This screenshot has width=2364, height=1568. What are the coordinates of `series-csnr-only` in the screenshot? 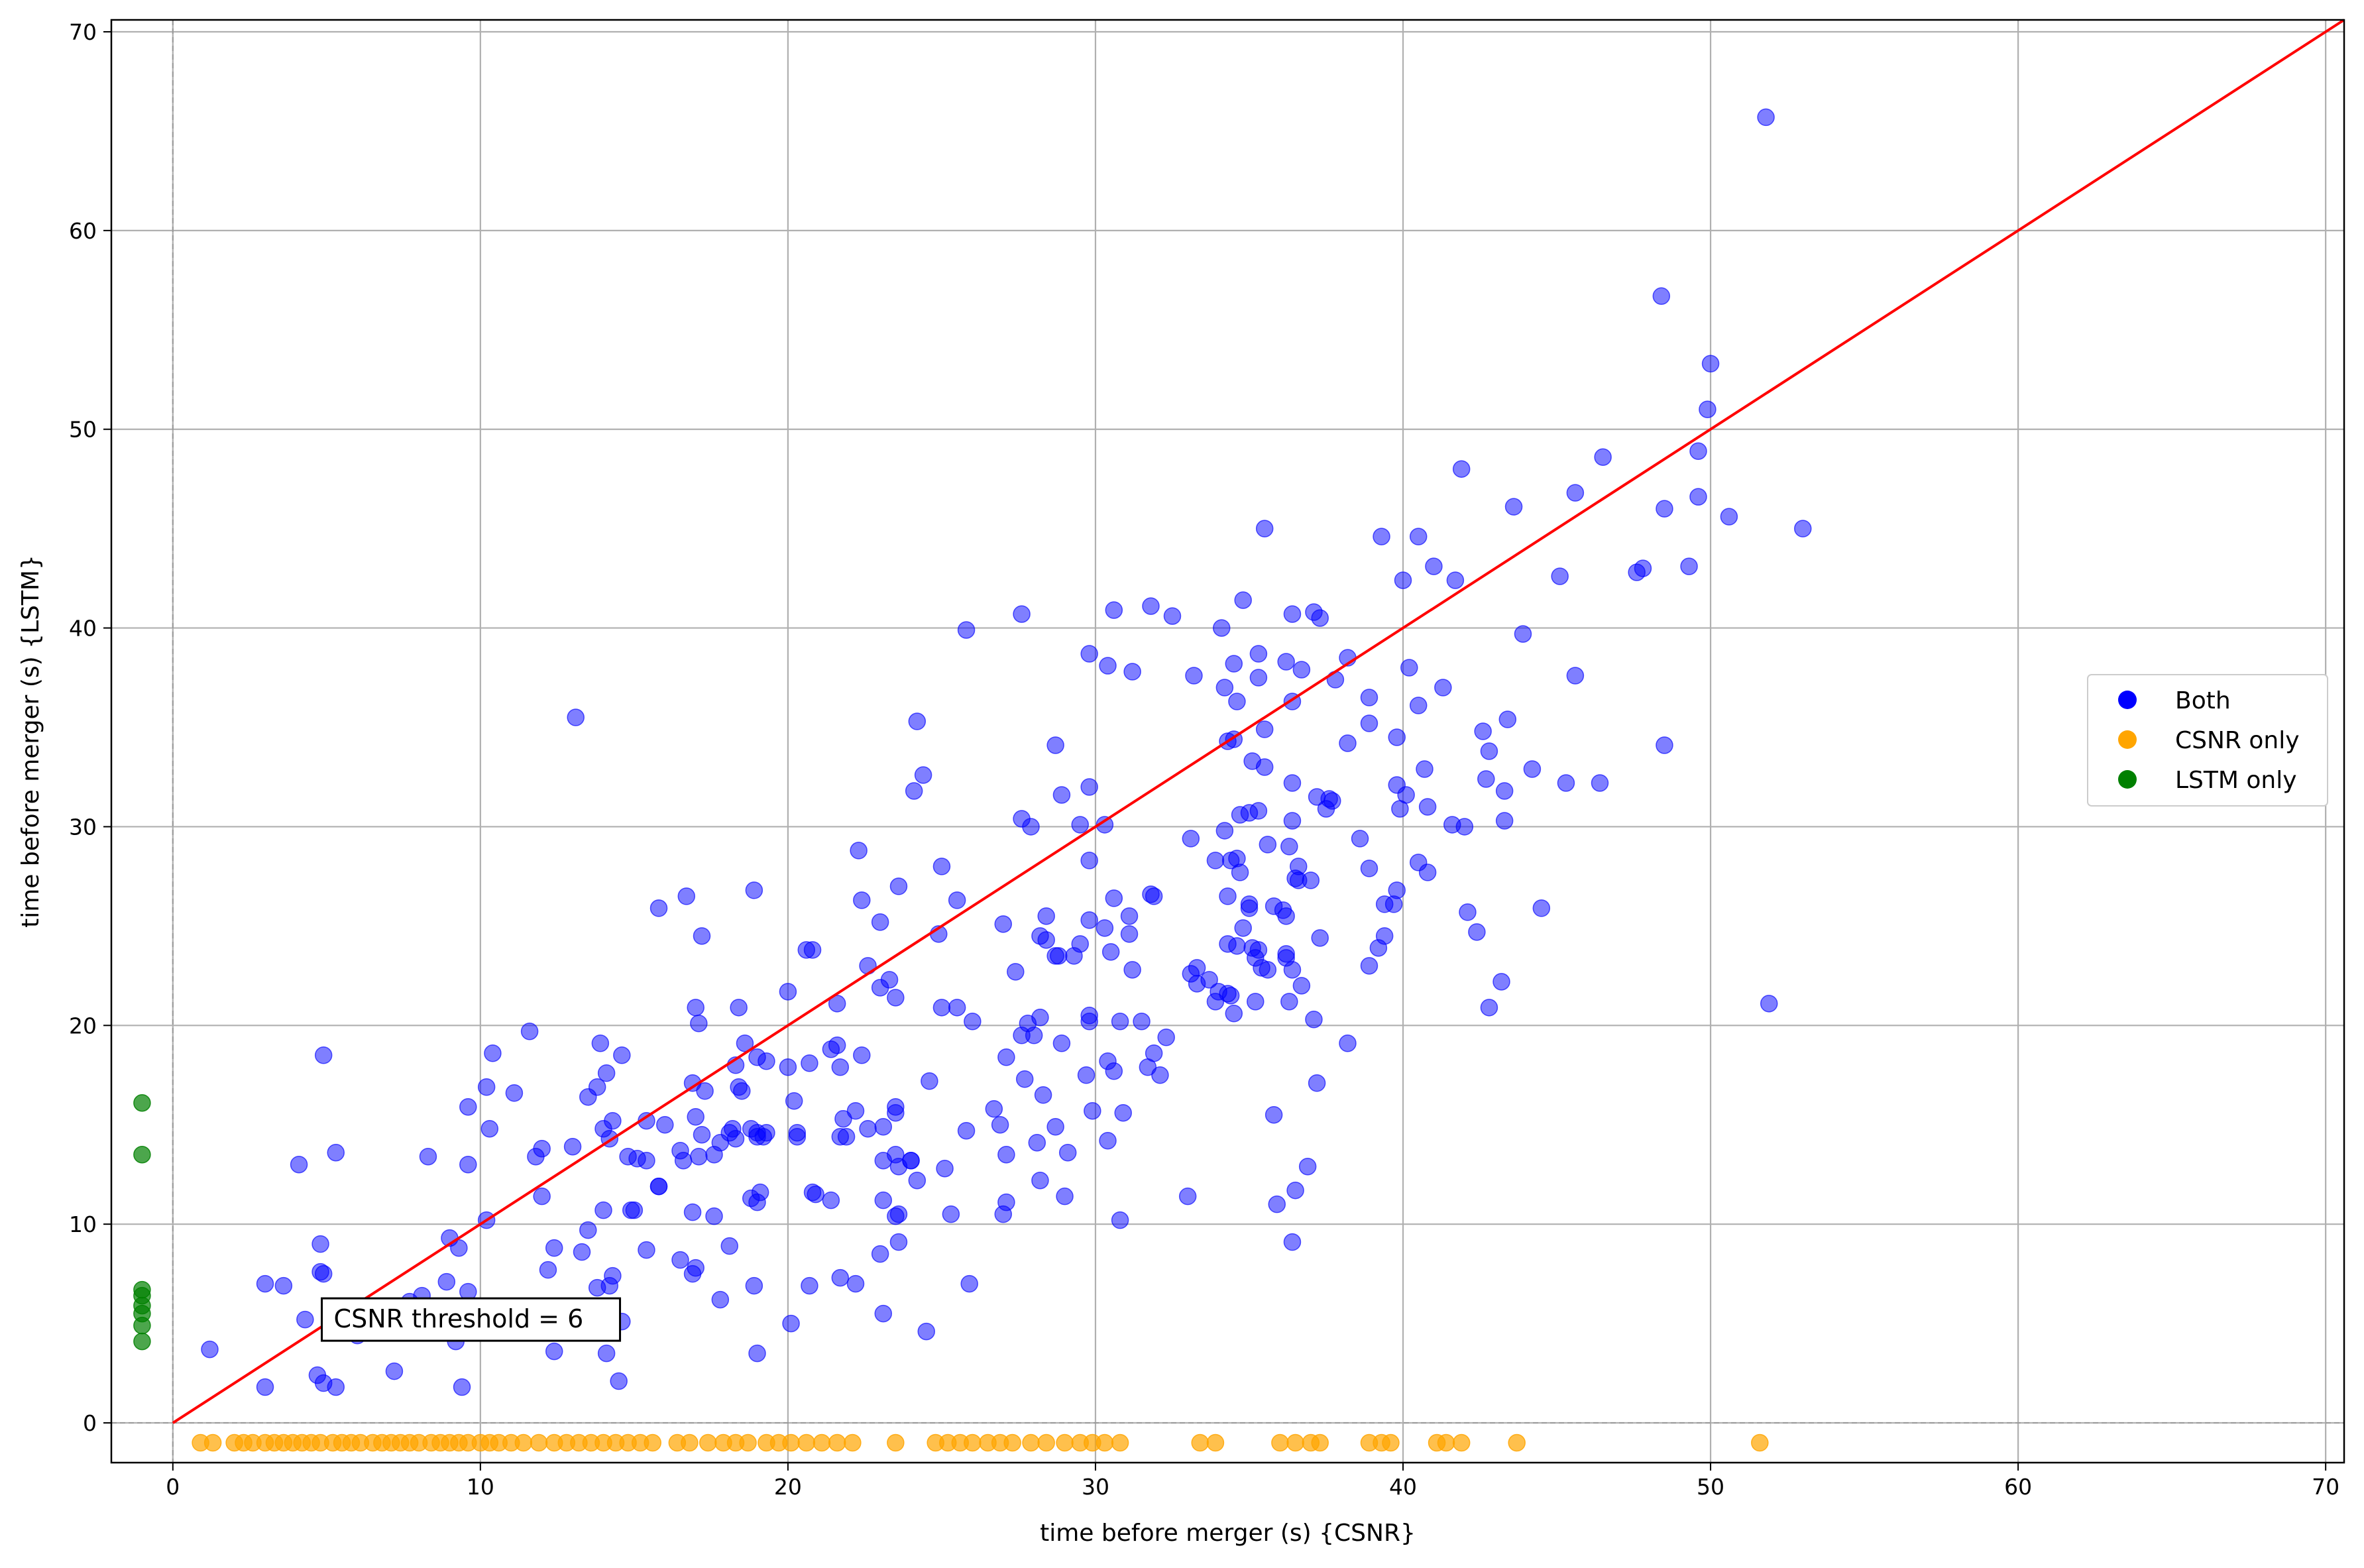 It's located at (980, 1442).